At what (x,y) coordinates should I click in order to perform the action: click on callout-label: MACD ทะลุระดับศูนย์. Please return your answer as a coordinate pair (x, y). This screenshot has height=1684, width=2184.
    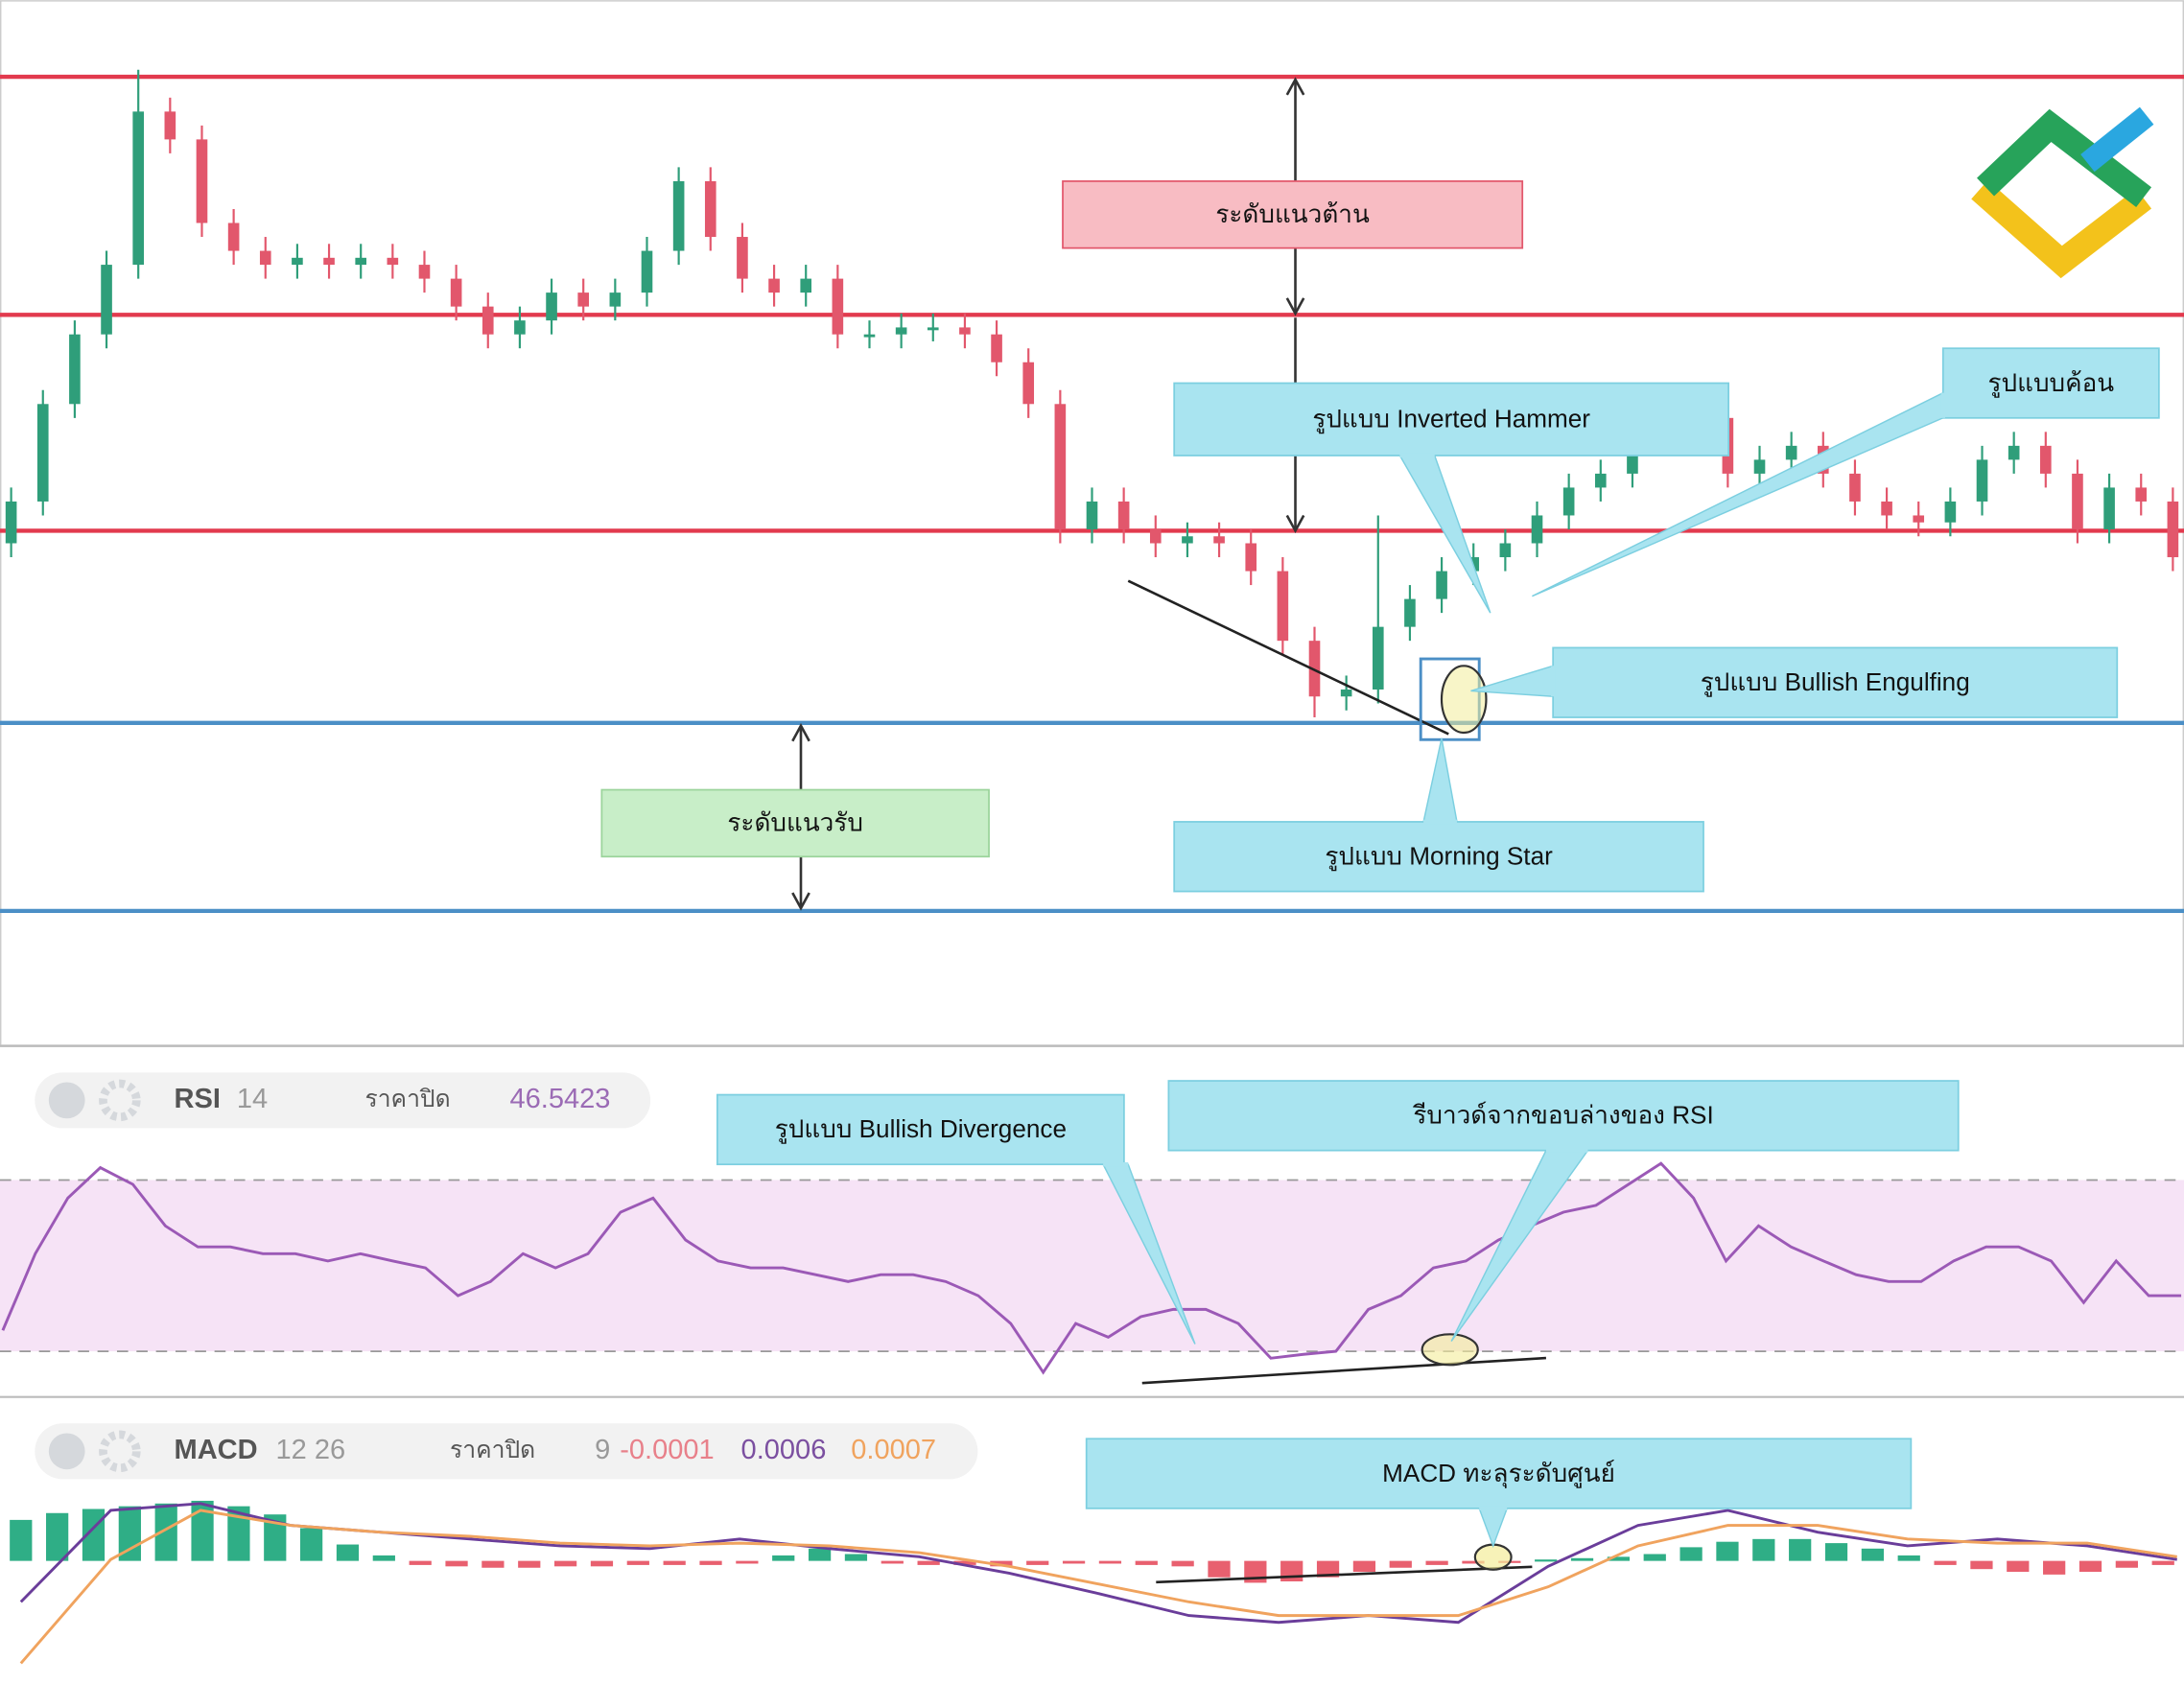
    Looking at the image, I should click on (1499, 1473).